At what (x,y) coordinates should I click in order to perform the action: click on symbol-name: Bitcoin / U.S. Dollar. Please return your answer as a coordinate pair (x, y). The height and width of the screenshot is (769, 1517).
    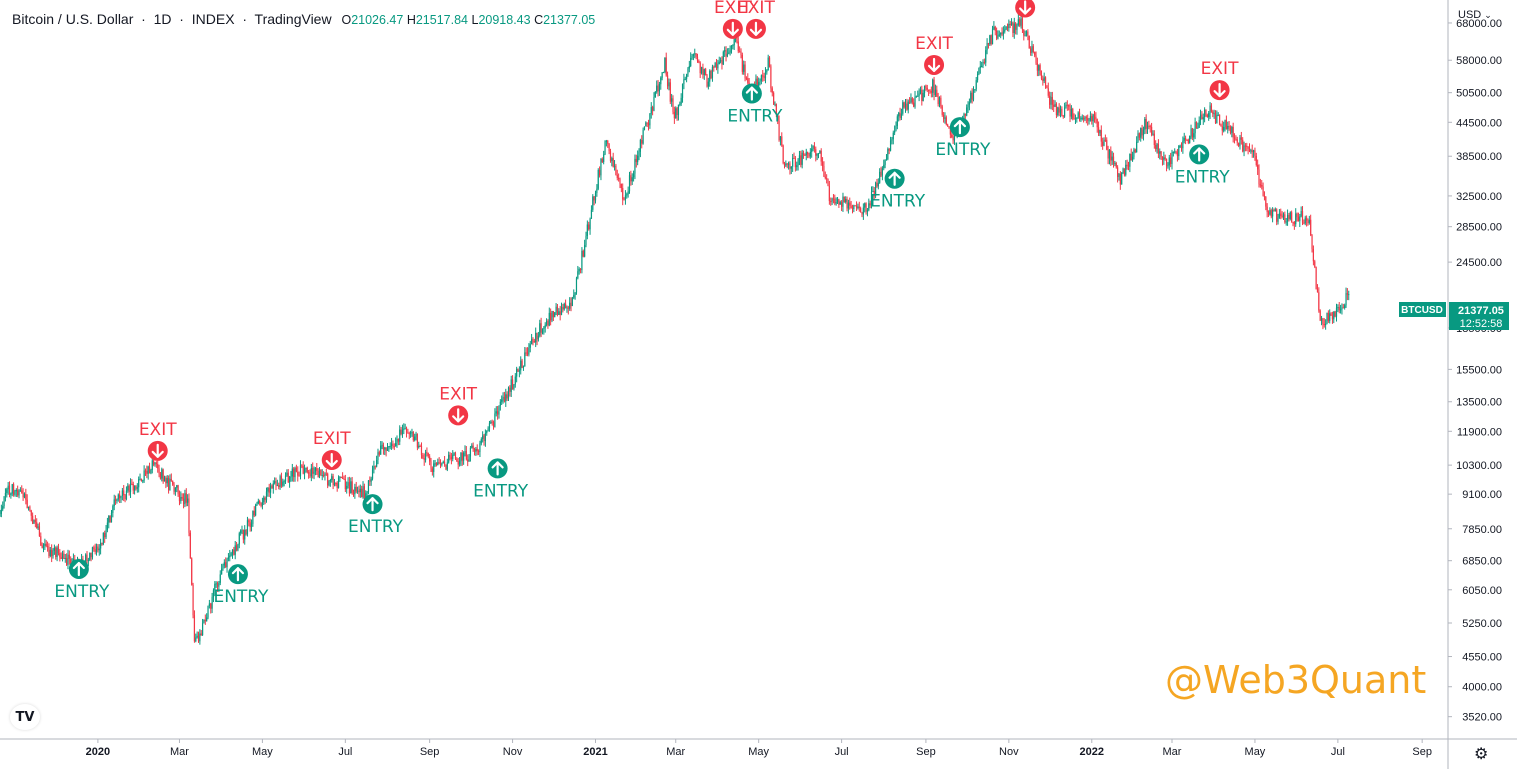
    Looking at the image, I should click on (73, 19).